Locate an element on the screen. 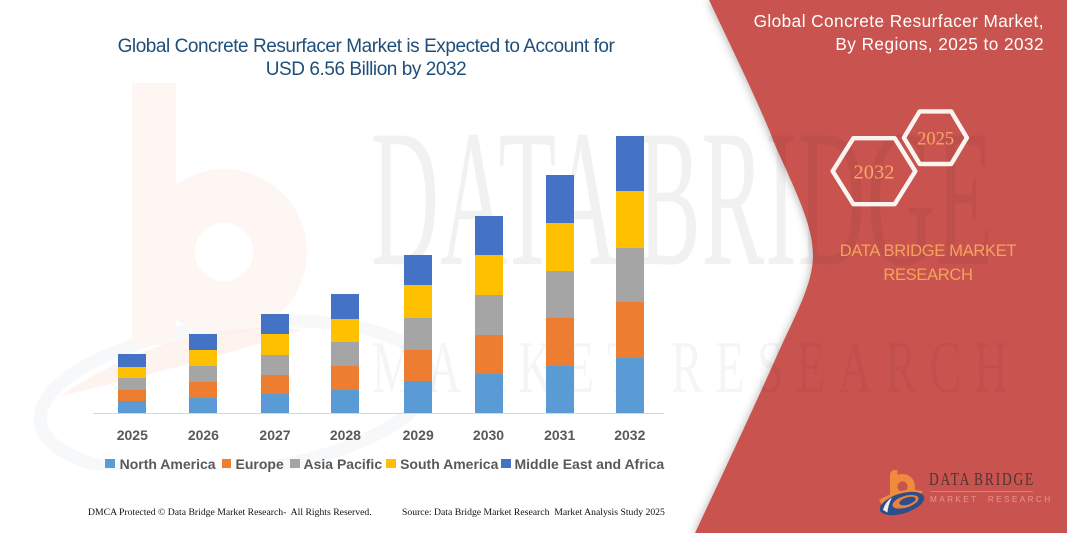 This screenshot has height=533, width=1067. svg-text: 2032 is located at coordinates (874, 173).